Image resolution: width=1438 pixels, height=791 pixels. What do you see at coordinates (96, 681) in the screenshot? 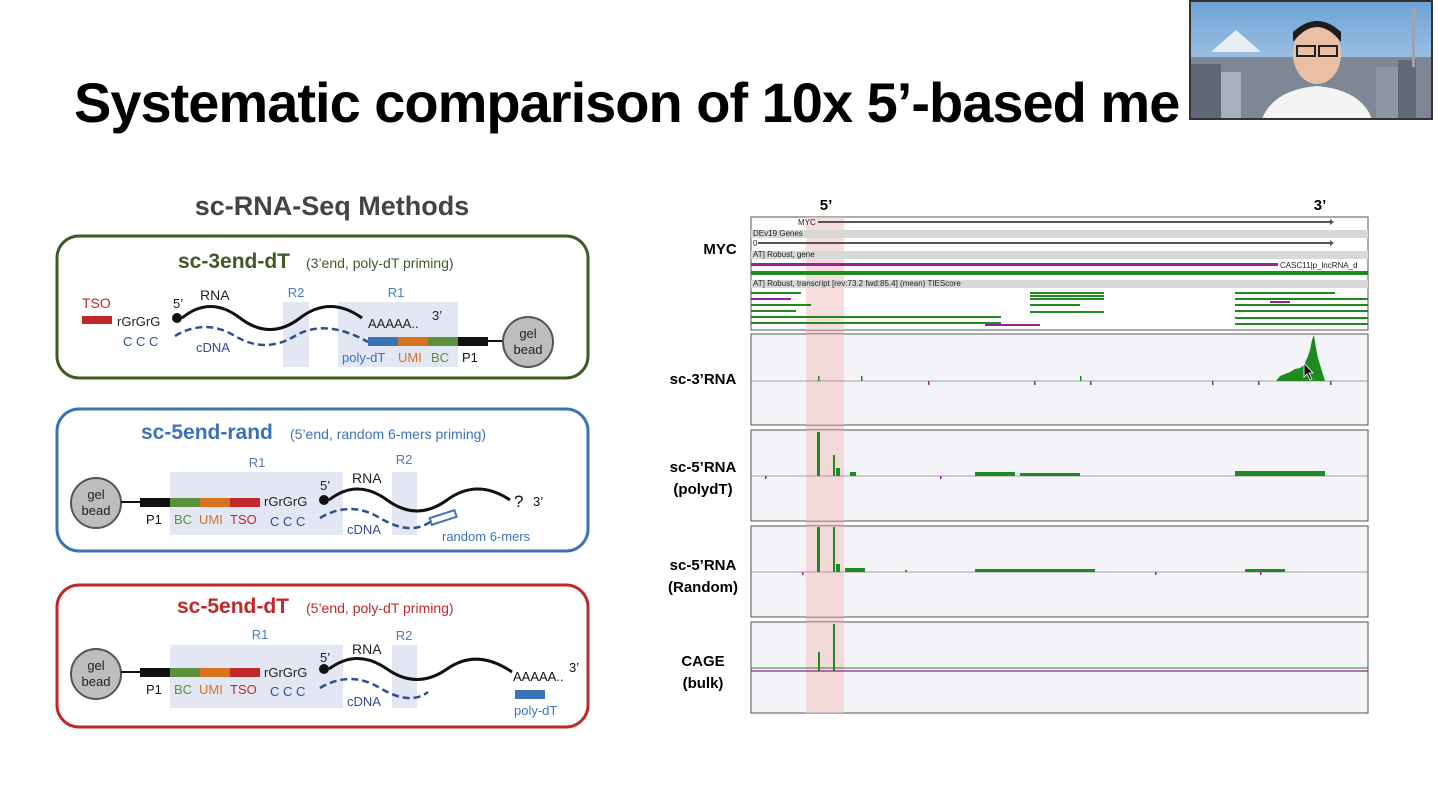
I see `panel3-bead: bead` at bounding box center [96, 681].